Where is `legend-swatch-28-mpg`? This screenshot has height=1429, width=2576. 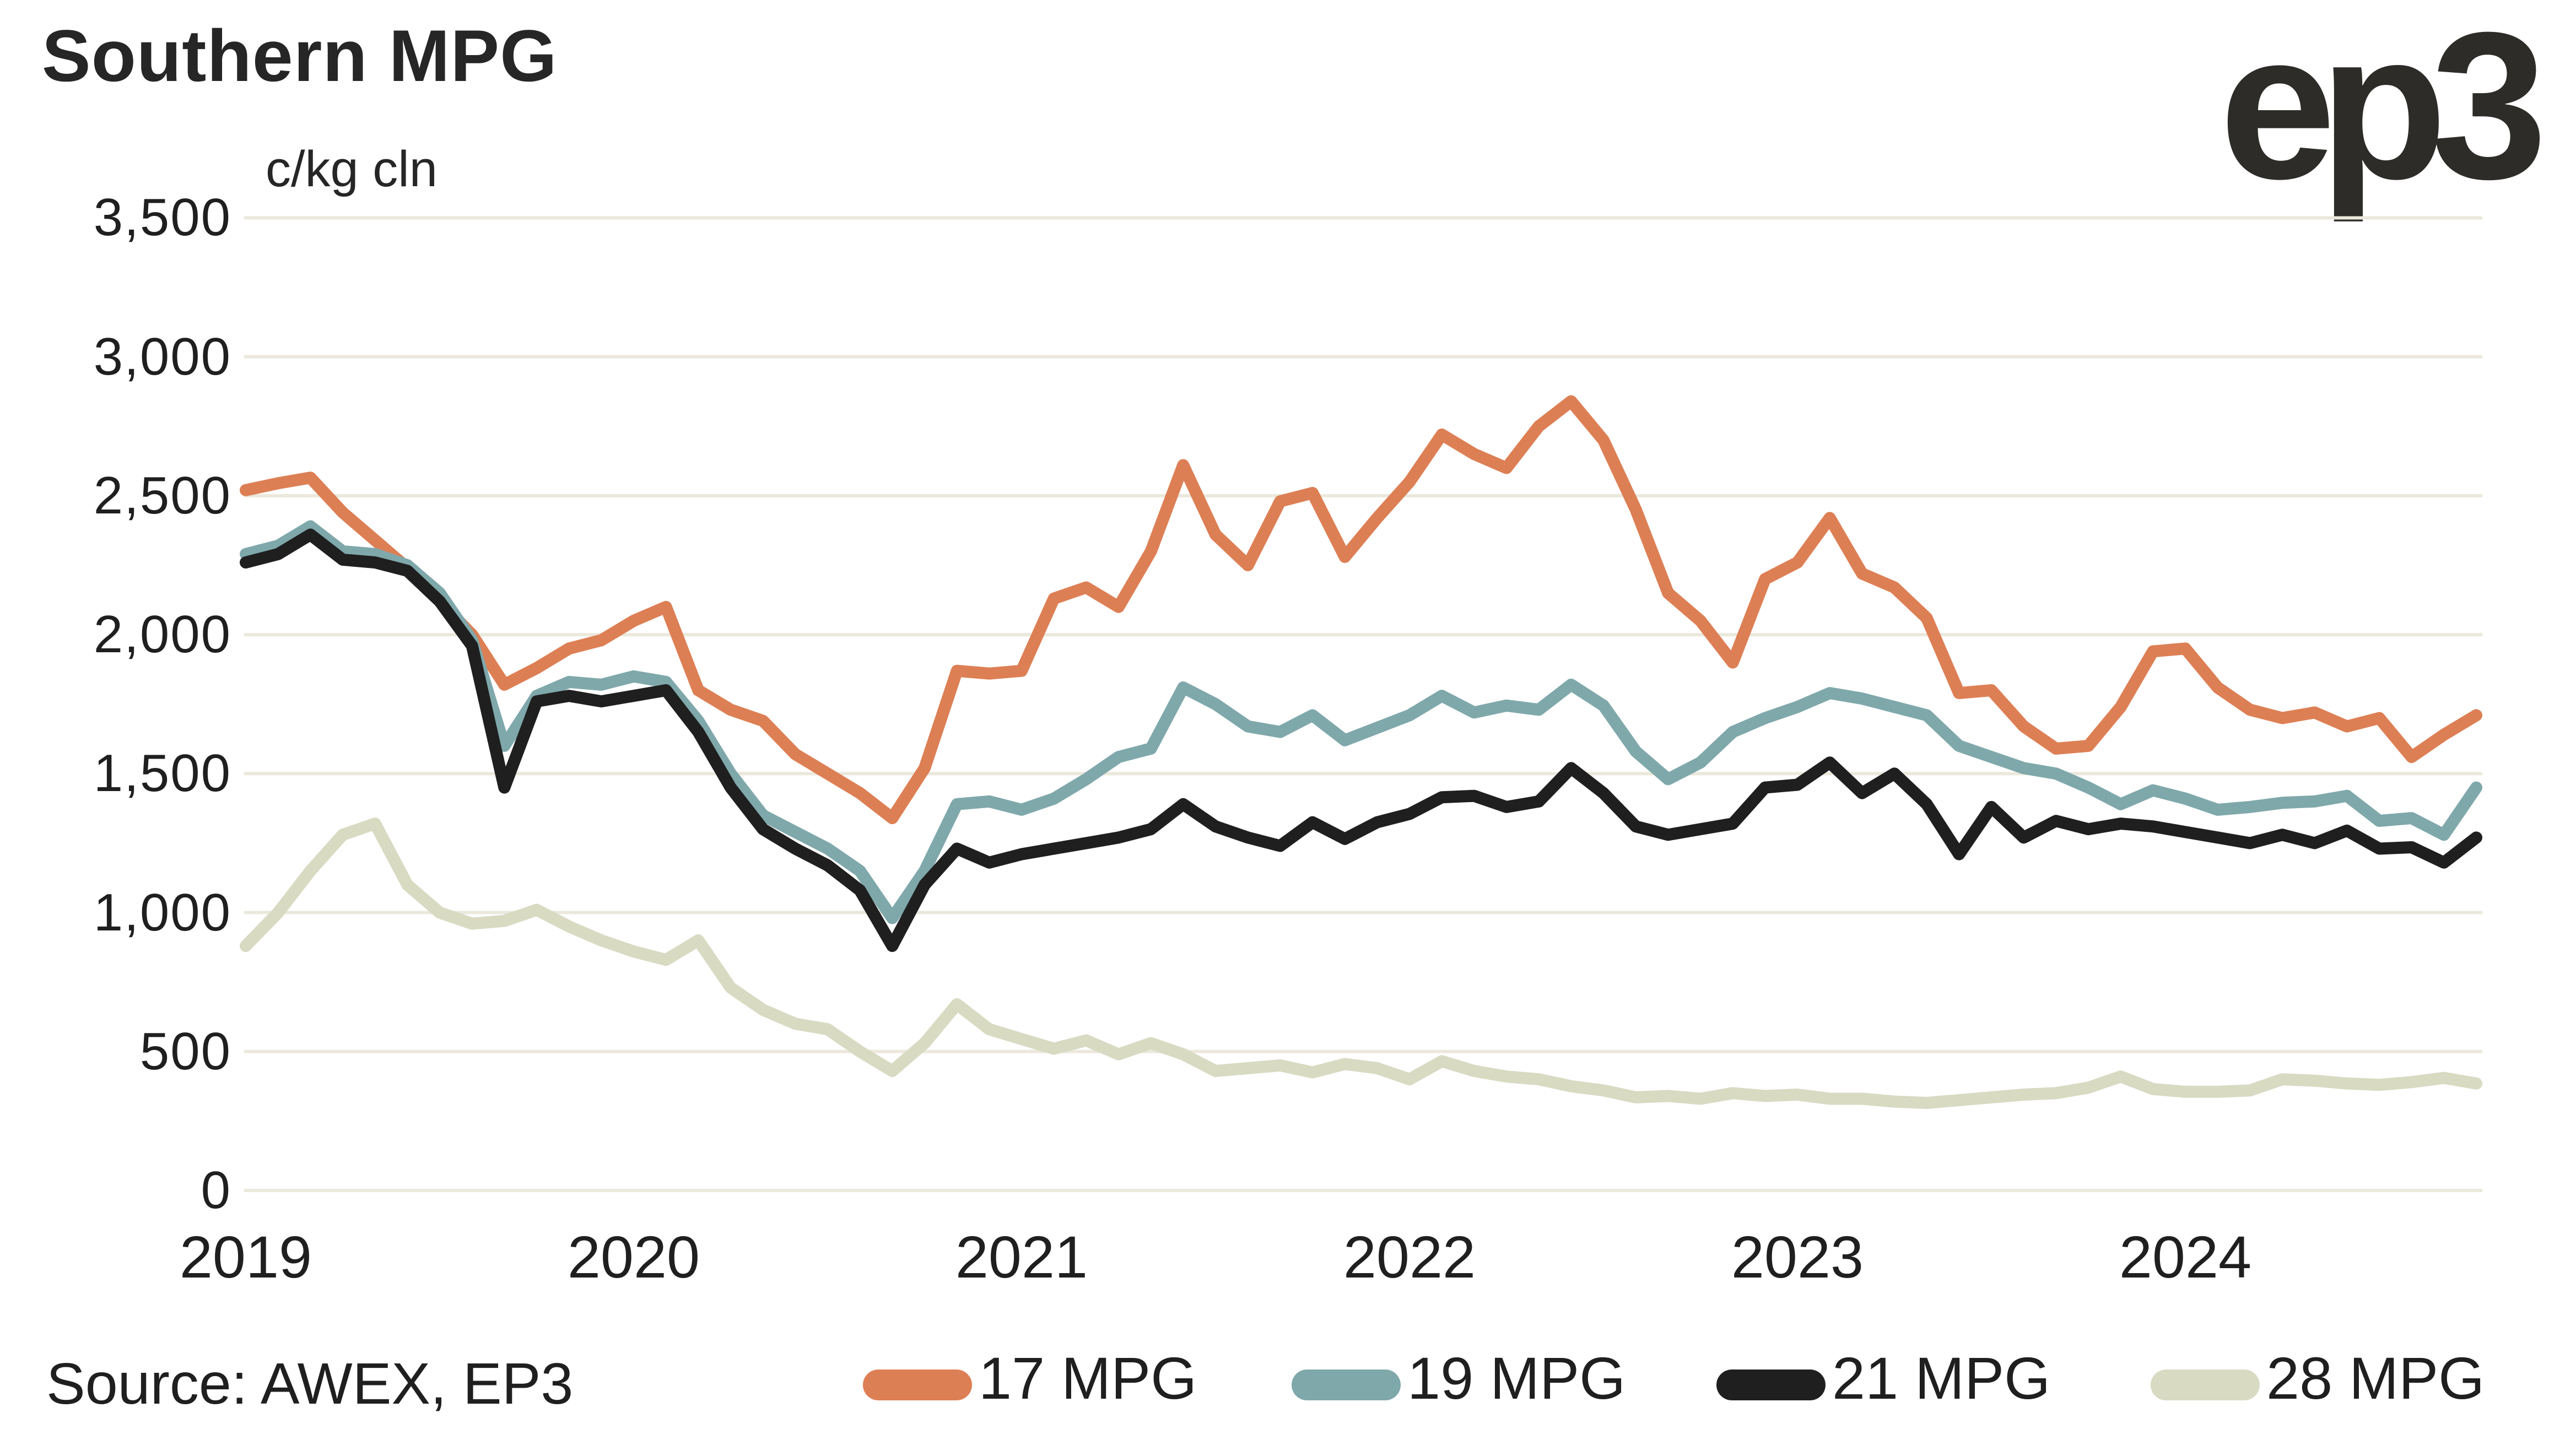 legend-swatch-28-mpg is located at coordinates (2205, 1385).